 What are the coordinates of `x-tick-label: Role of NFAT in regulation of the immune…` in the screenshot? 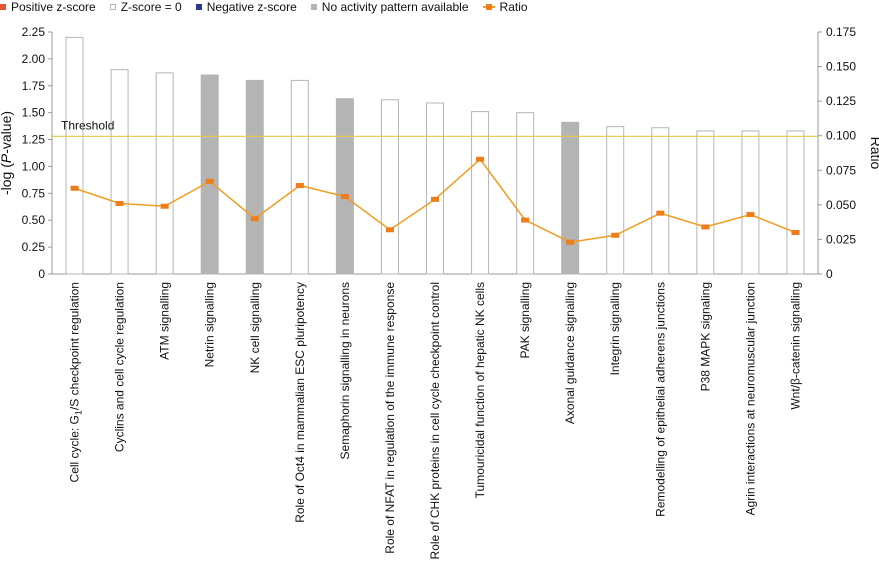 It's located at (390, 418).